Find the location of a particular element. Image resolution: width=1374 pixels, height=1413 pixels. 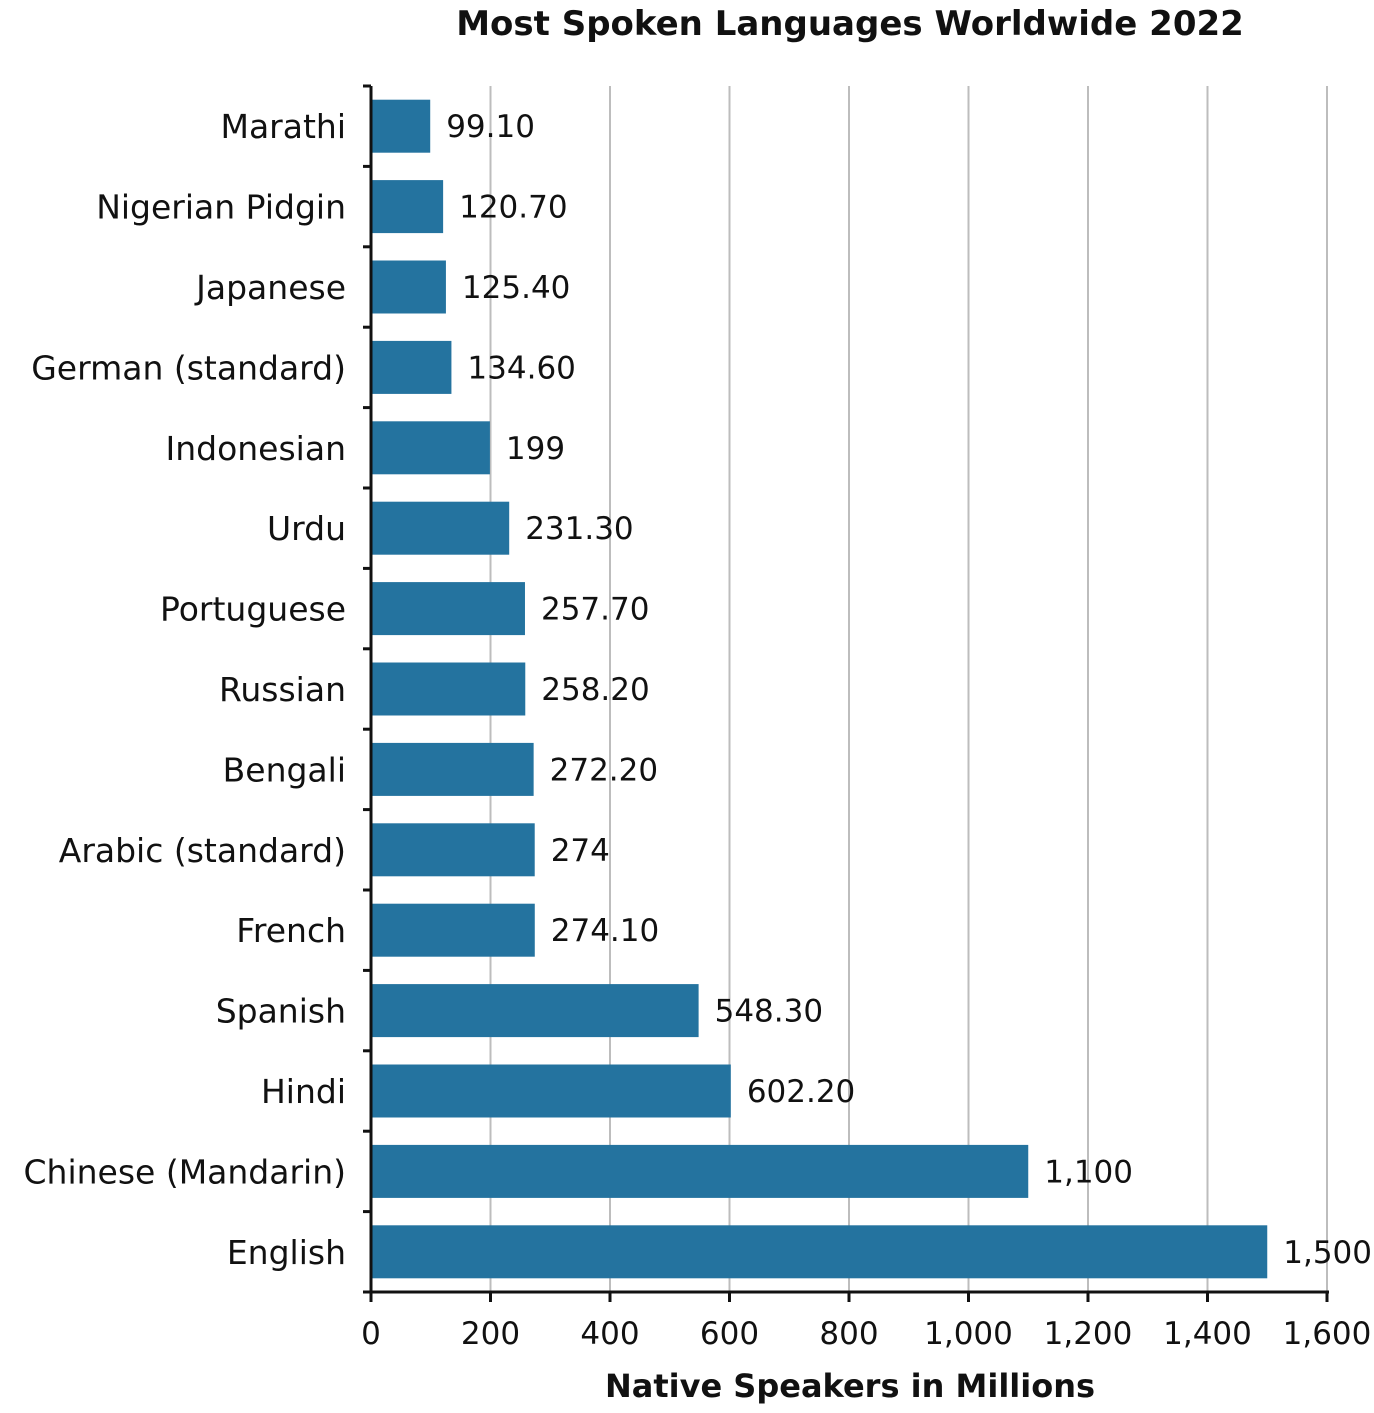

category-label: Japanese is located at coordinates (270, 287).